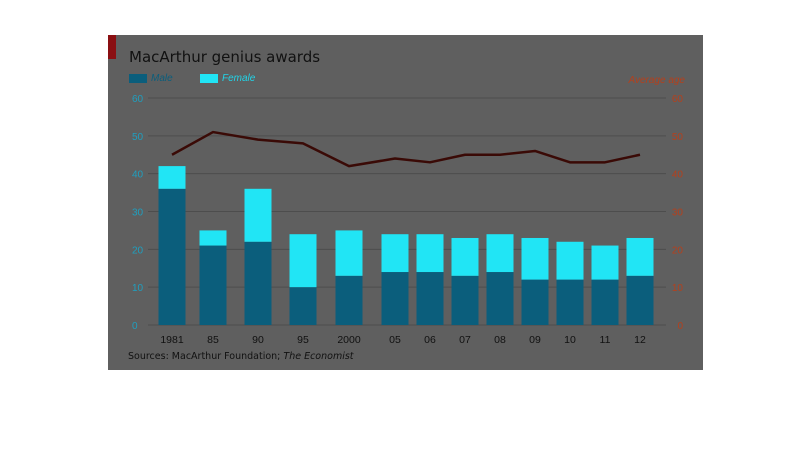 This screenshot has width=810, height=464. Describe the element at coordinates (258, 340) in the screenshot. I see `x-axis-tick-label: 90` at that location.